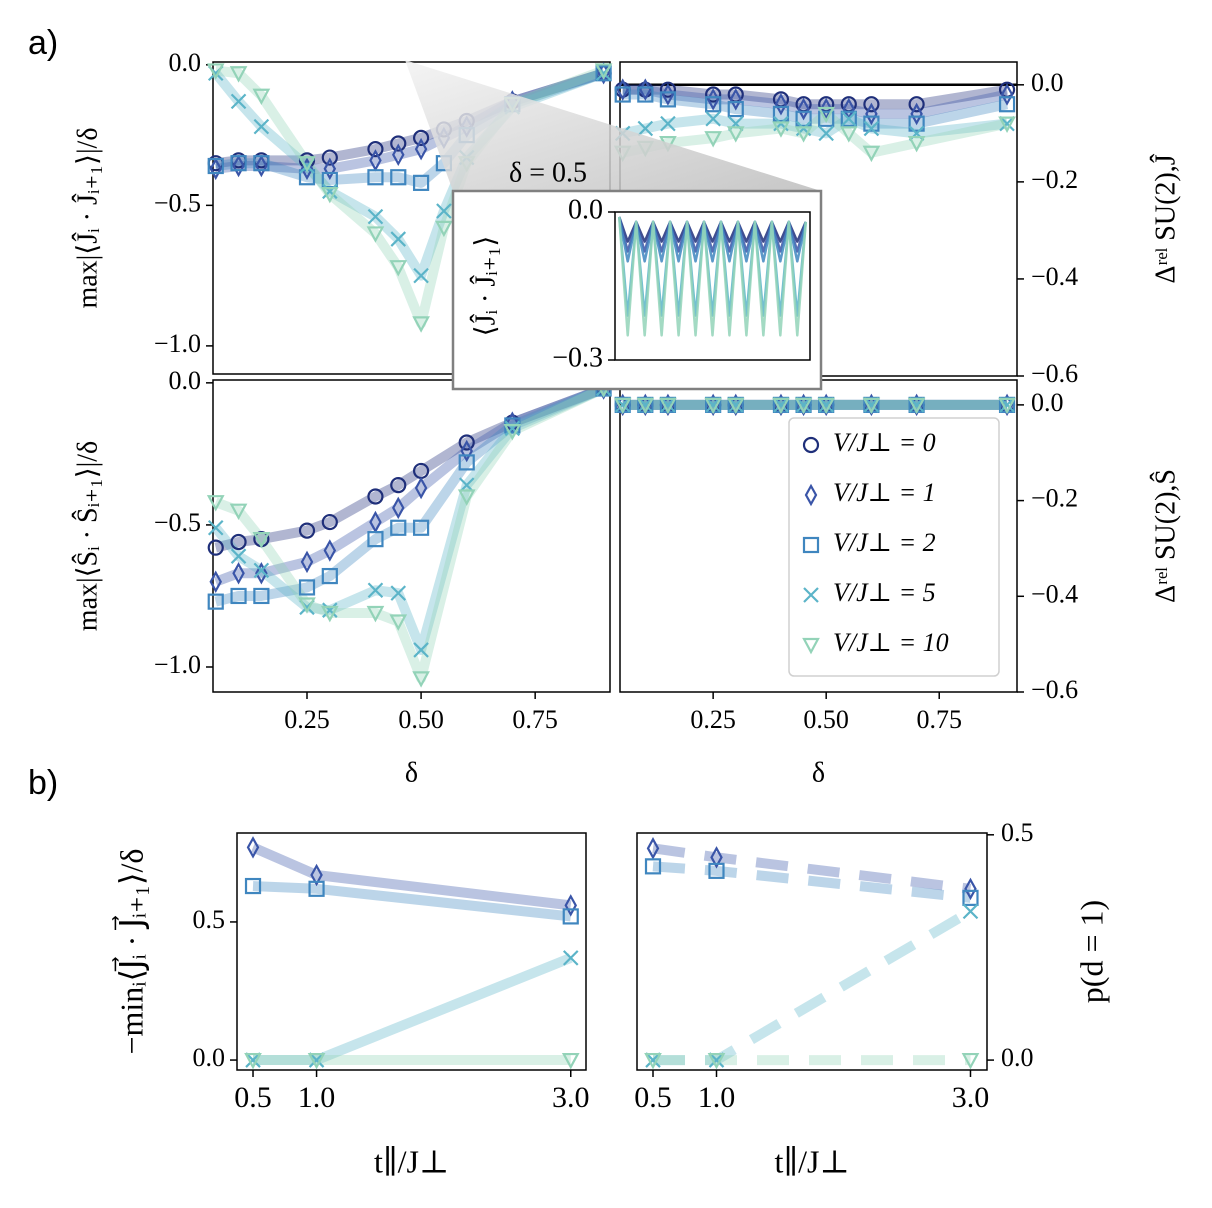  Describe the element at coordinates (548, 172) in the screenshot. I see `chart-title: δ = 0.5` at that location.